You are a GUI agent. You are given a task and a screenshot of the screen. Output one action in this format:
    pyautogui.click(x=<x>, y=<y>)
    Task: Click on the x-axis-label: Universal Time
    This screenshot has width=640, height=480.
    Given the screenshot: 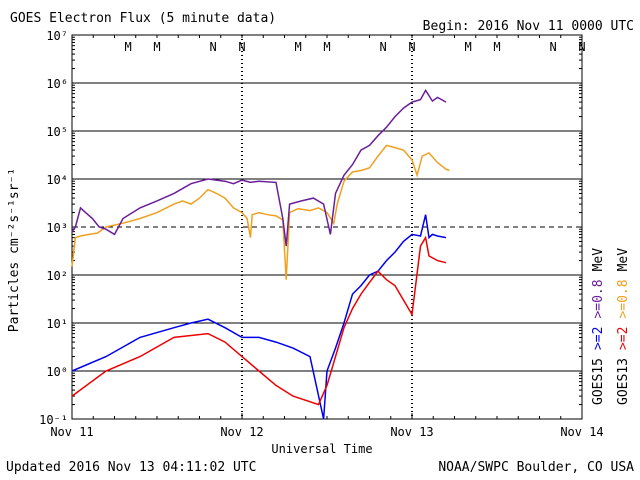 What is the action you would take?
    pyautogui.click(x=321, y=449)
    